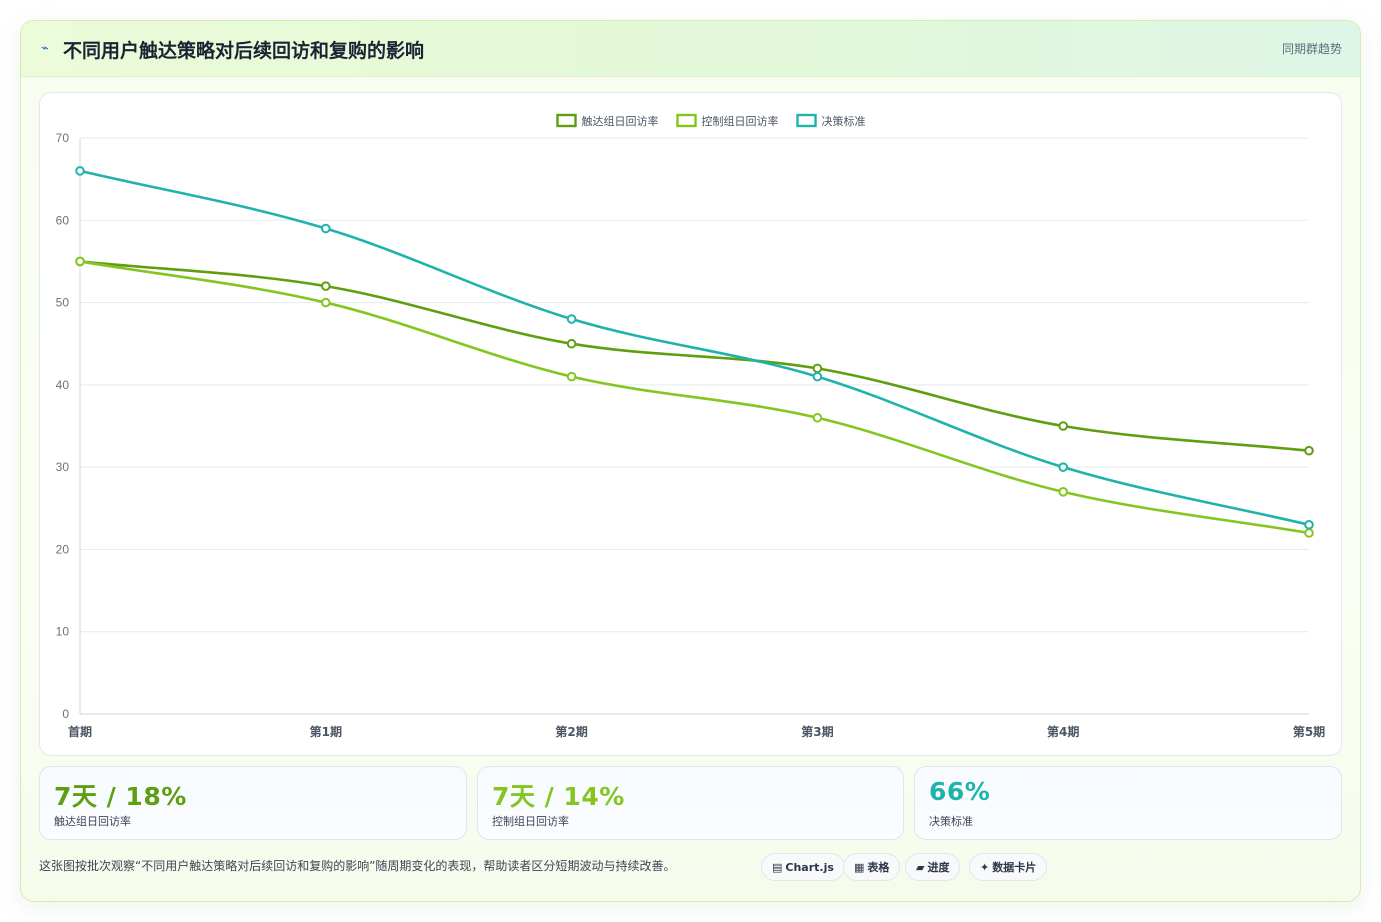 The width and height of the screenshot is (1381, 922). What do you see at coordinates (740, 121) in the screenshot?
I see `legend-label: 控制组日回访率` at bounding box center [740, 121].